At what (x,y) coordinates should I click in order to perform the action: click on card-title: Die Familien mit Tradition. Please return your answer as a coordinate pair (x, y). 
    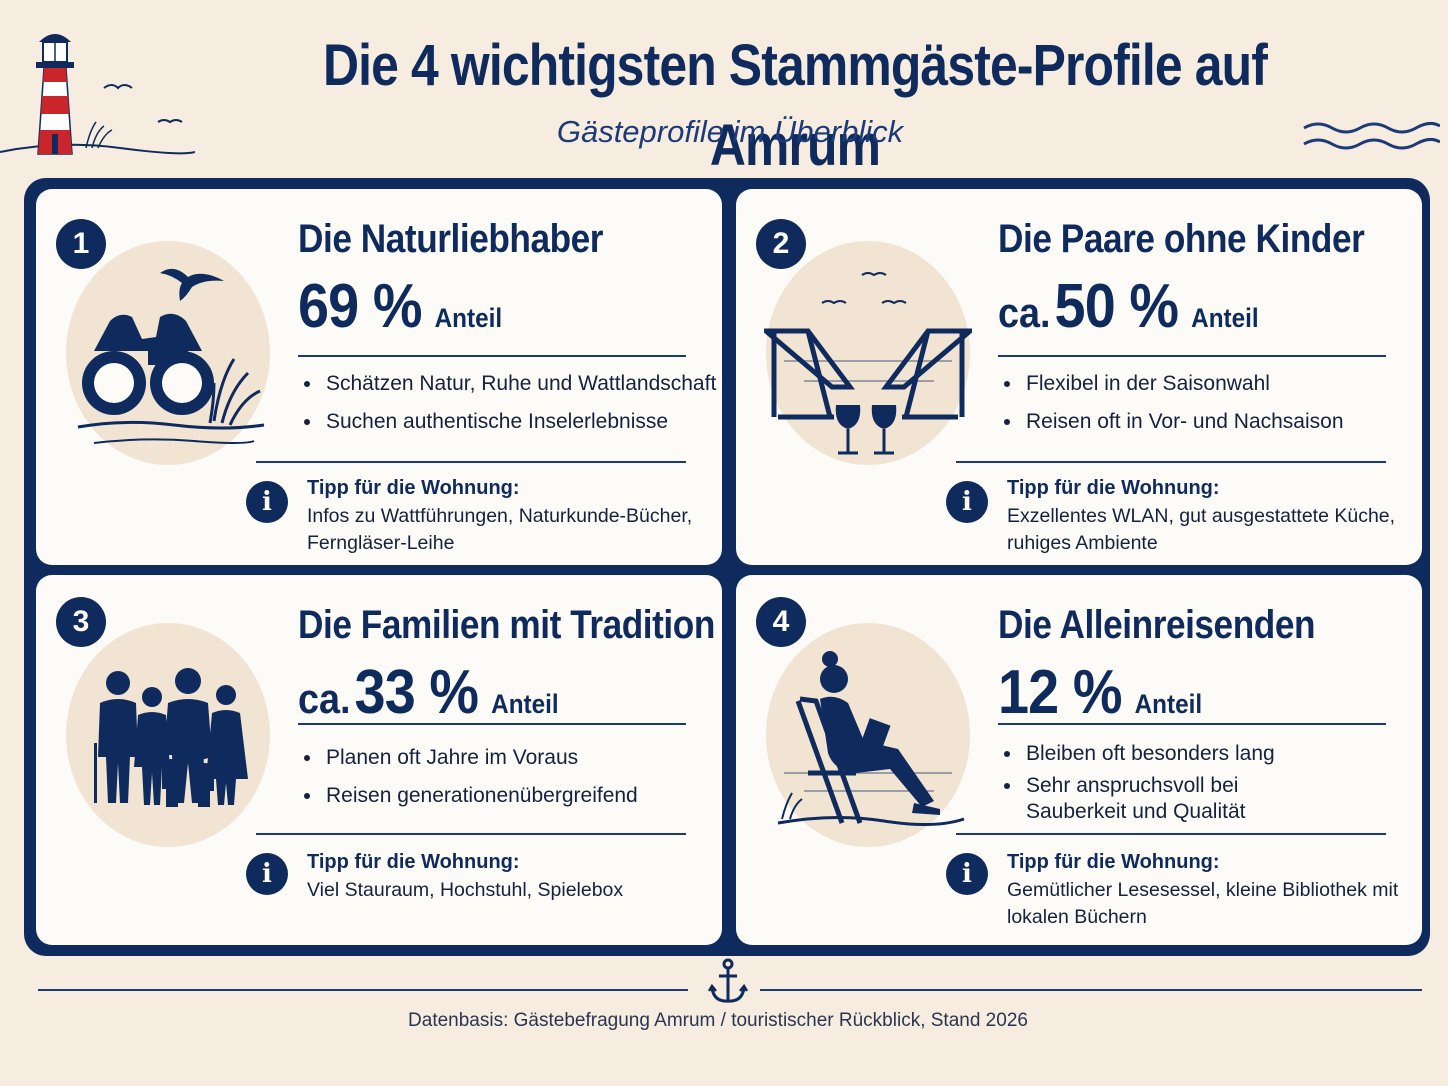
    Looking at the image, I should click on (506, 625).